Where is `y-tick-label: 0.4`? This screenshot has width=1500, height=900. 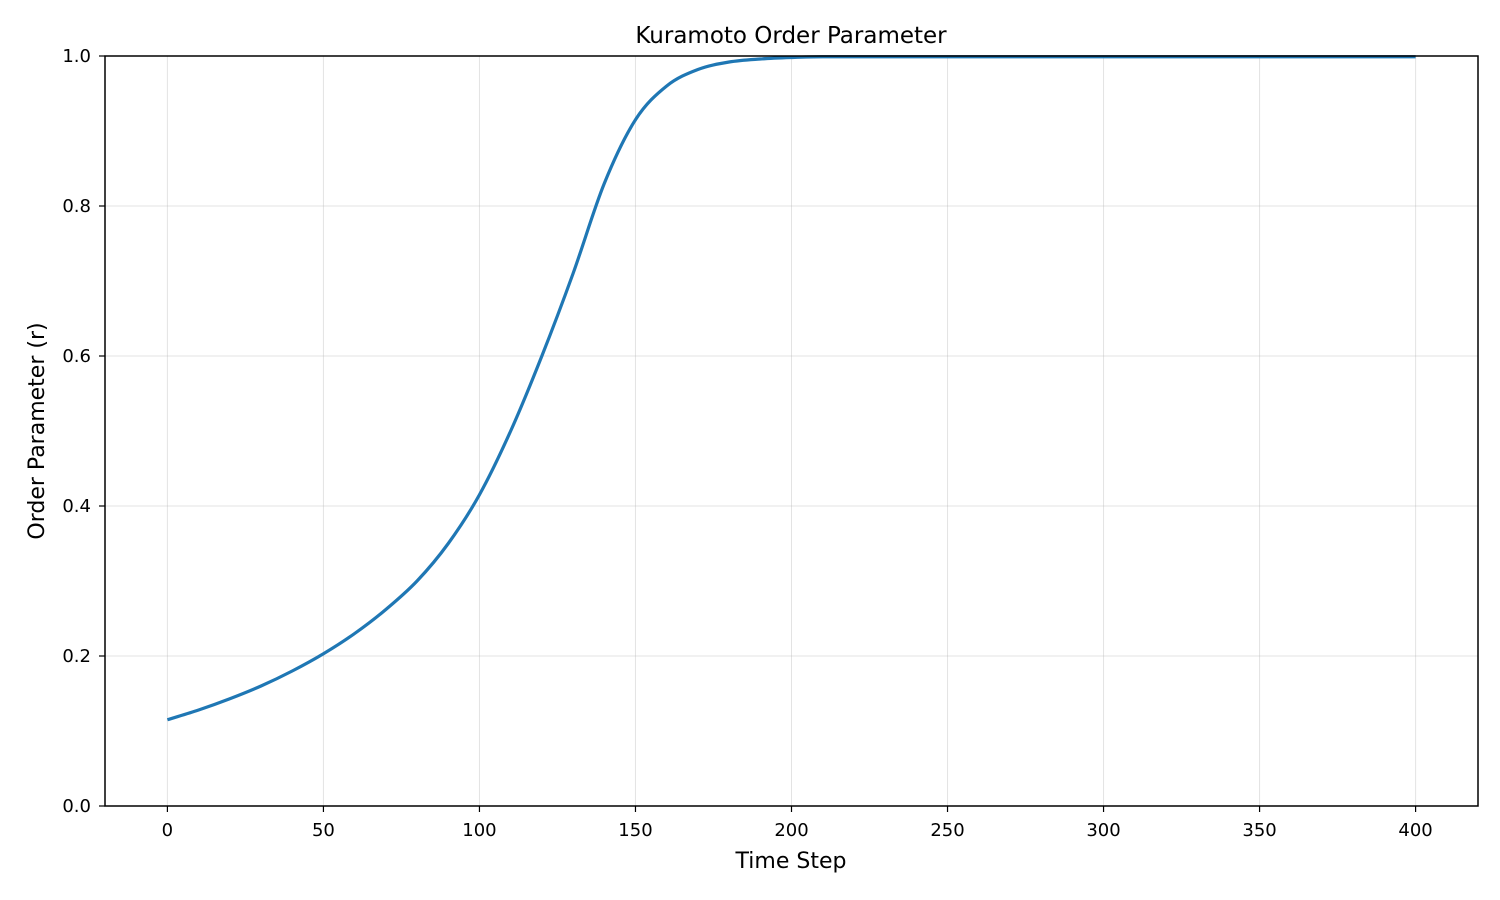
y-tick-label: 0.4 is located at coordinates (76, 506).